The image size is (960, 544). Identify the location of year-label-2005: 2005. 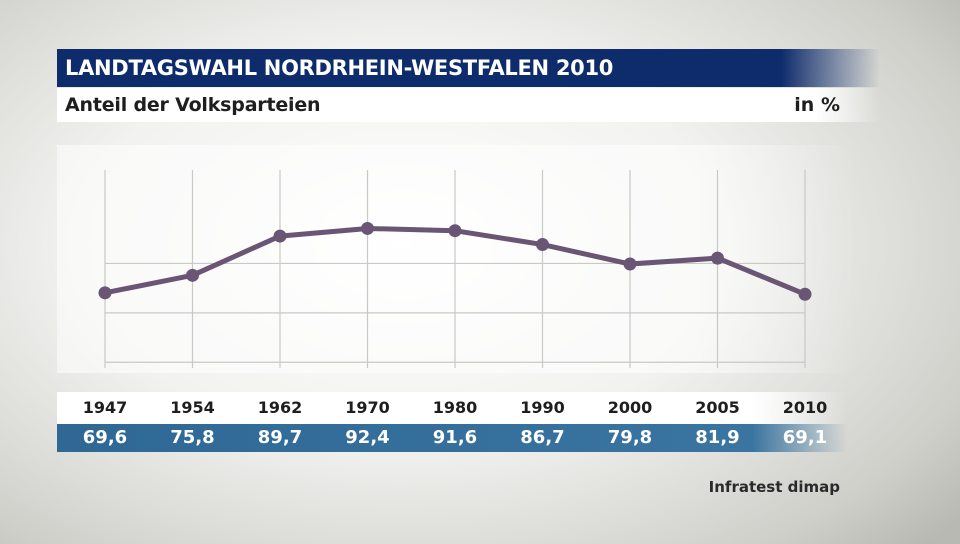
(717, 407).